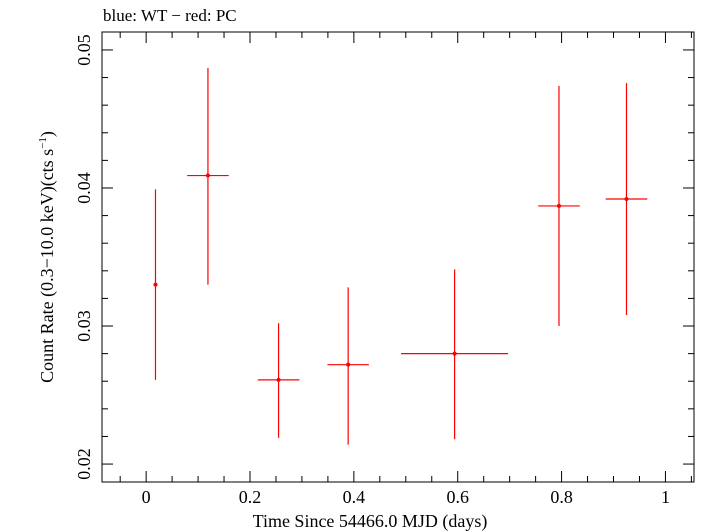  I want to click on y-tick-label: 0.03, so click(84, 326).